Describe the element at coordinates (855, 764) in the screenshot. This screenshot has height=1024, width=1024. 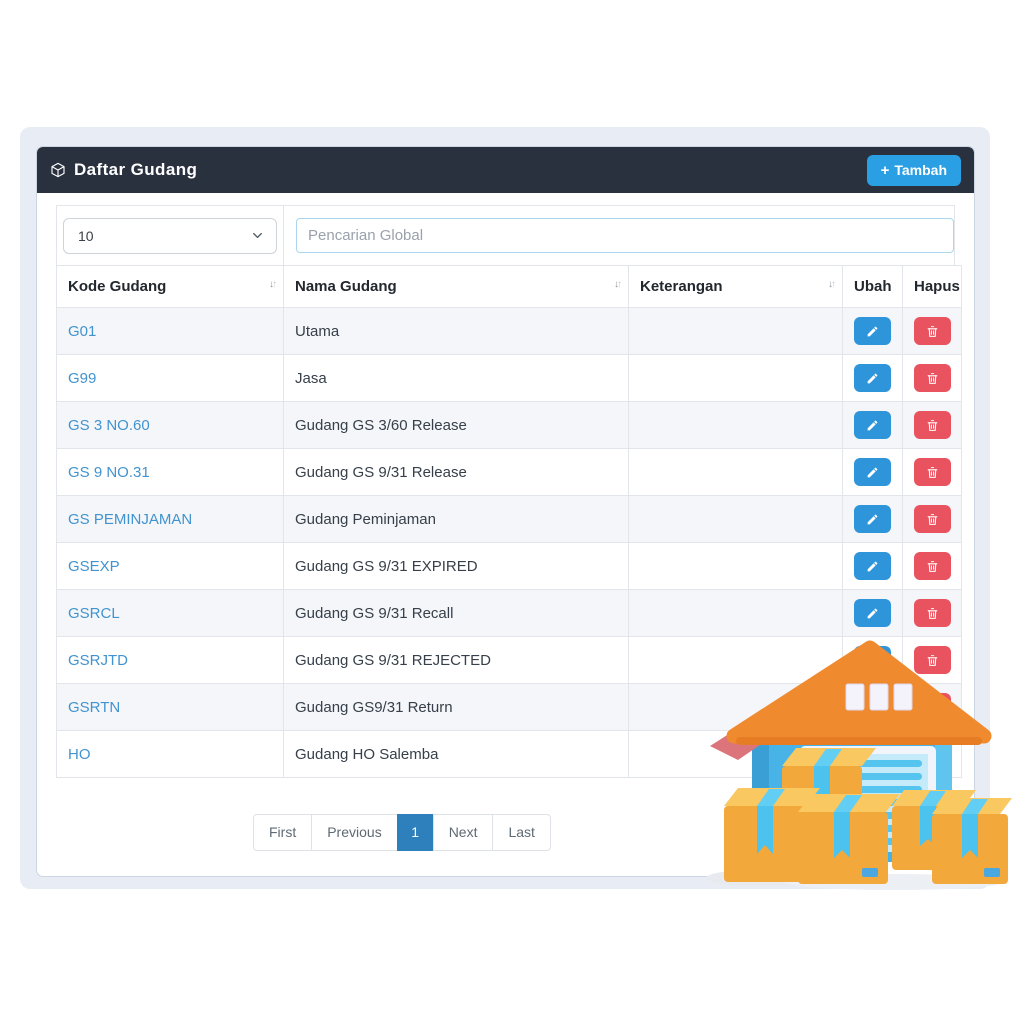
I see `warehouse-illustration` at that location.